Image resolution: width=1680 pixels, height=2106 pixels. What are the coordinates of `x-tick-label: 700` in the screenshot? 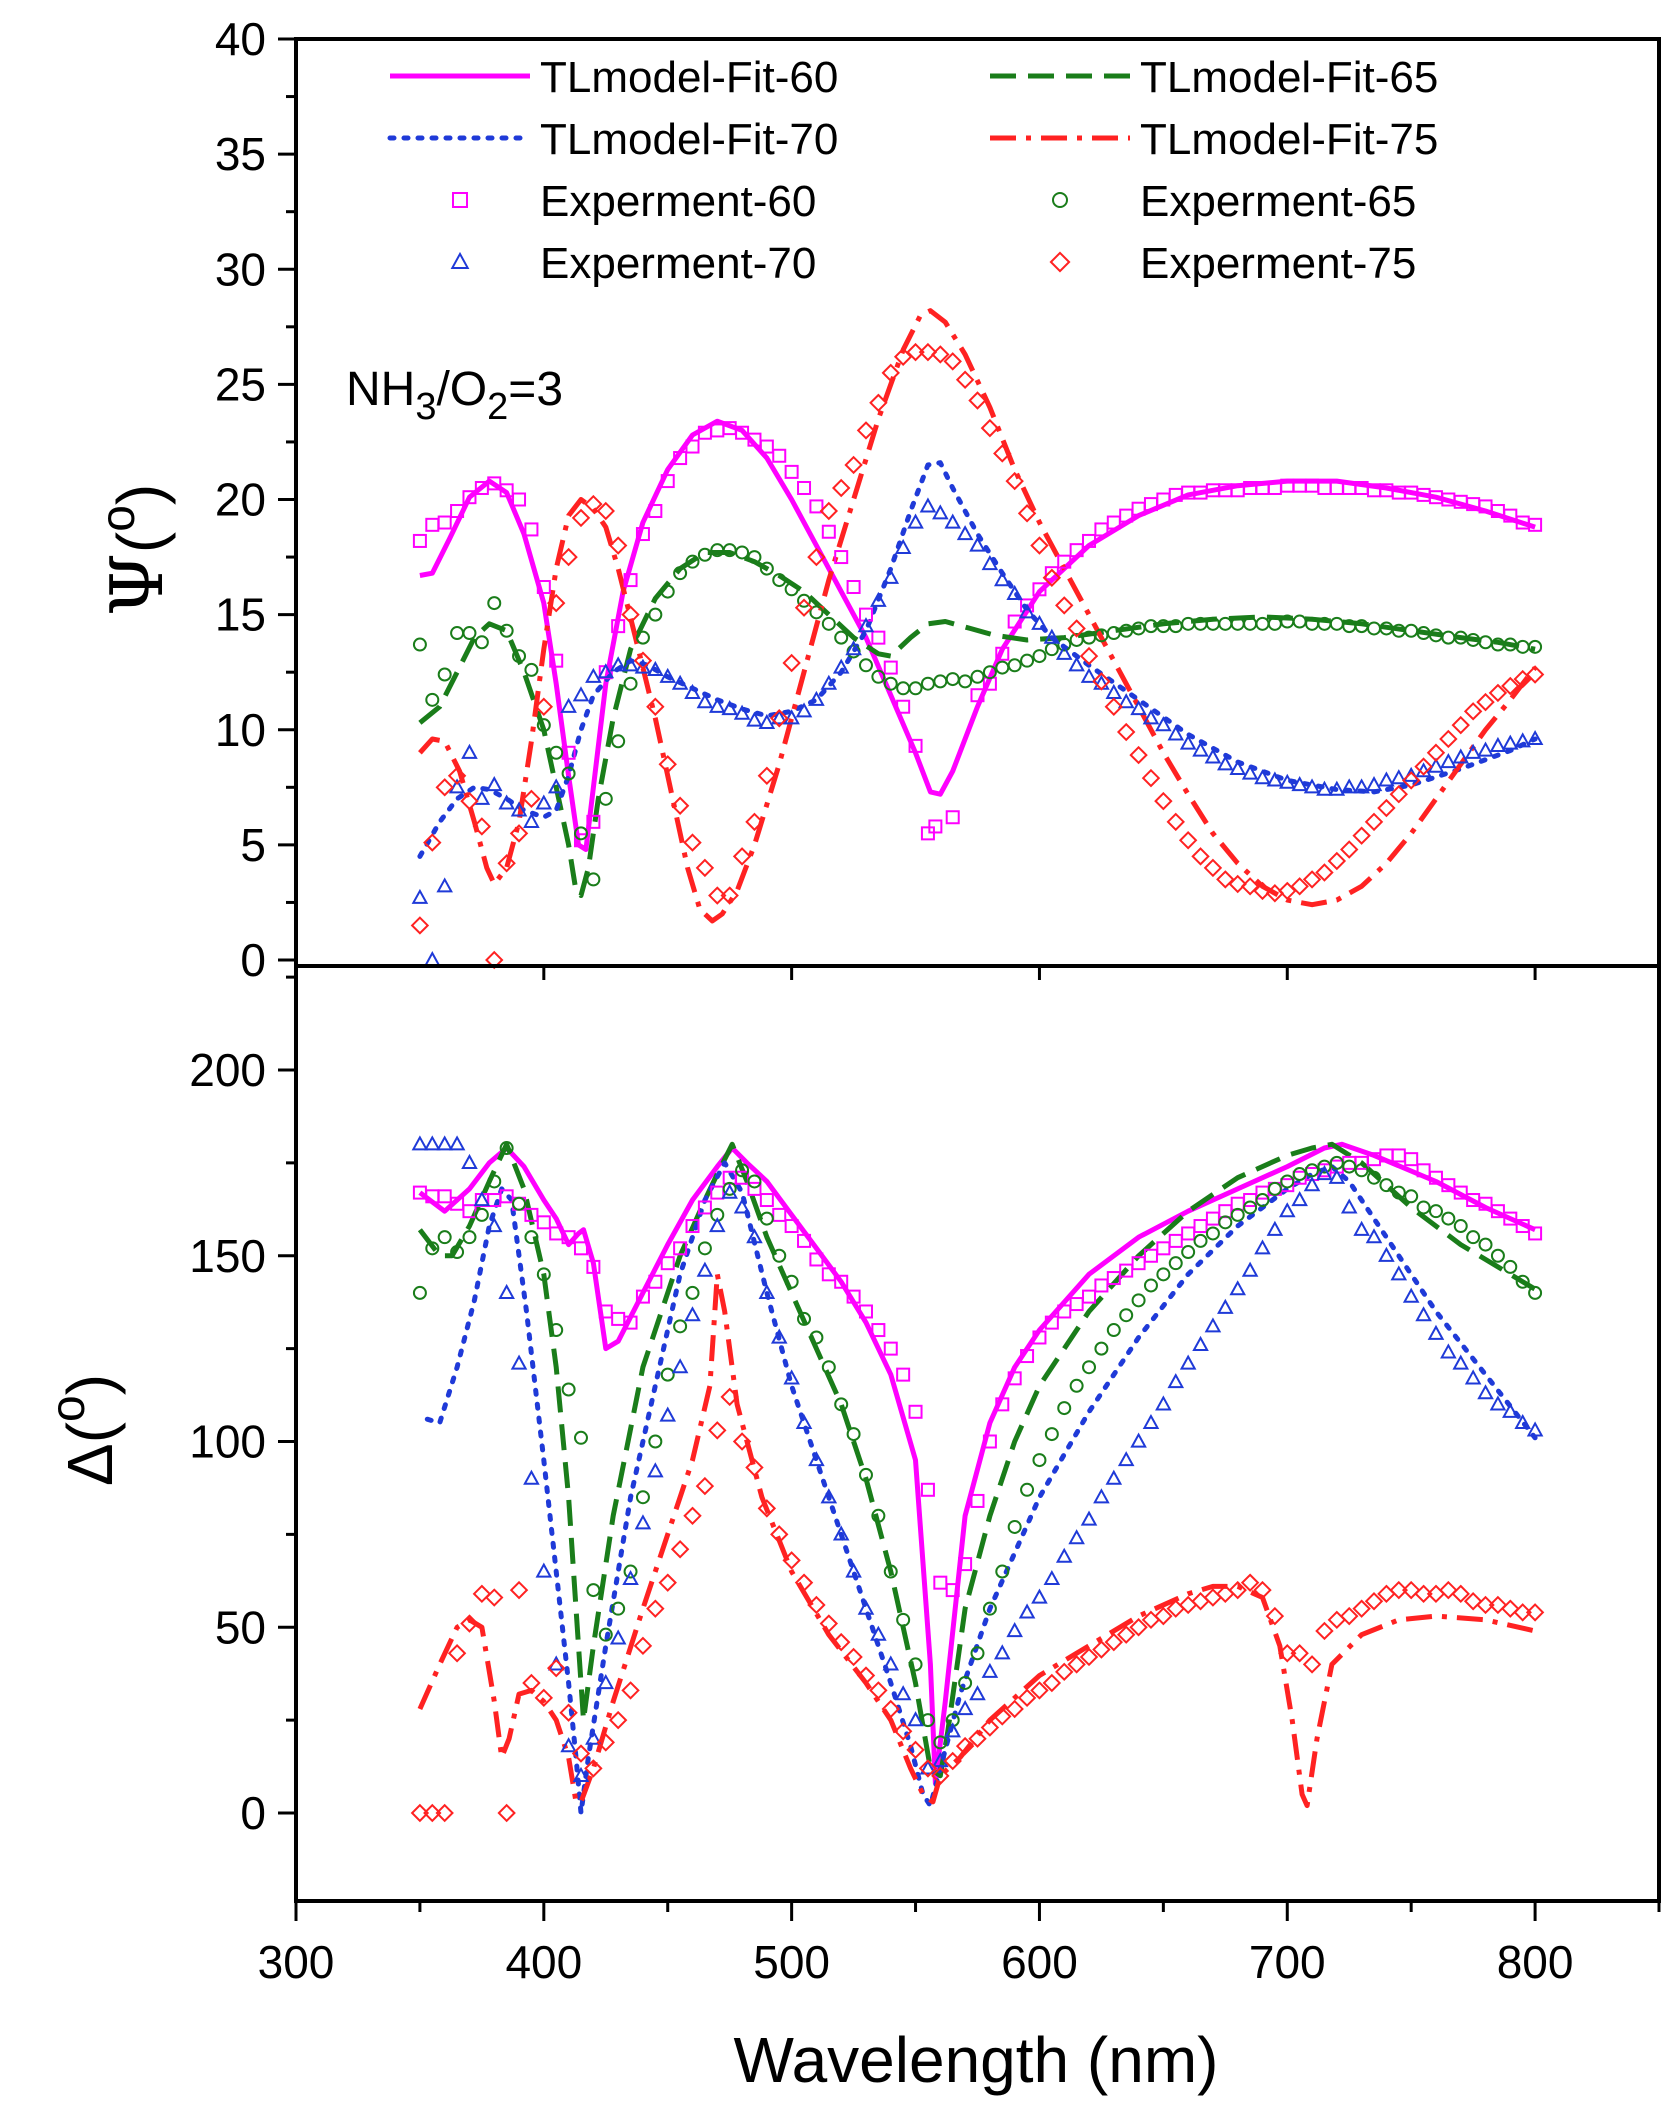 It's located at (1287, 1962).